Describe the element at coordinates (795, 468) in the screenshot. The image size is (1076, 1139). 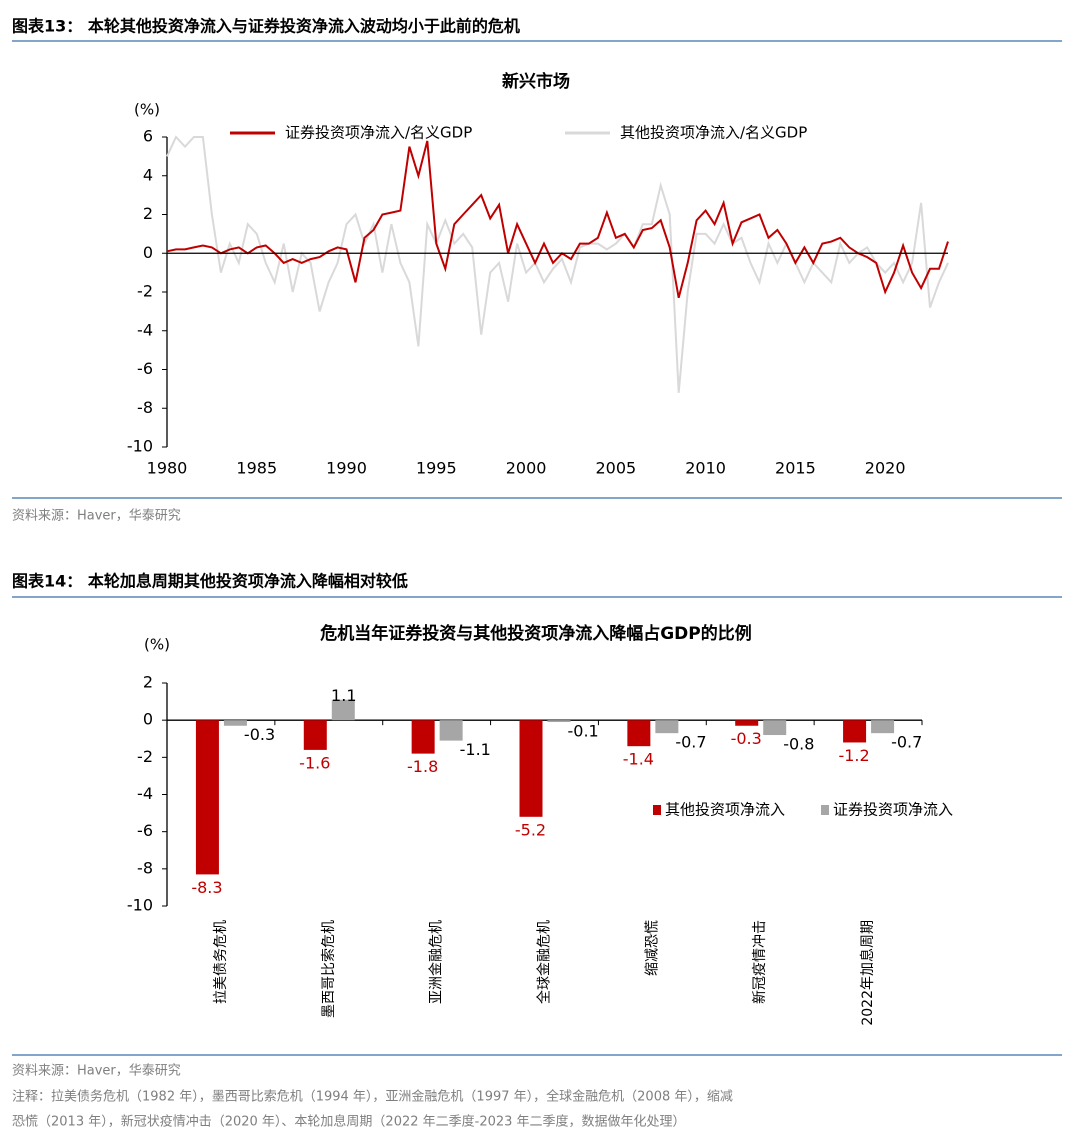
I see `x-tick-label: 2015` at that location.